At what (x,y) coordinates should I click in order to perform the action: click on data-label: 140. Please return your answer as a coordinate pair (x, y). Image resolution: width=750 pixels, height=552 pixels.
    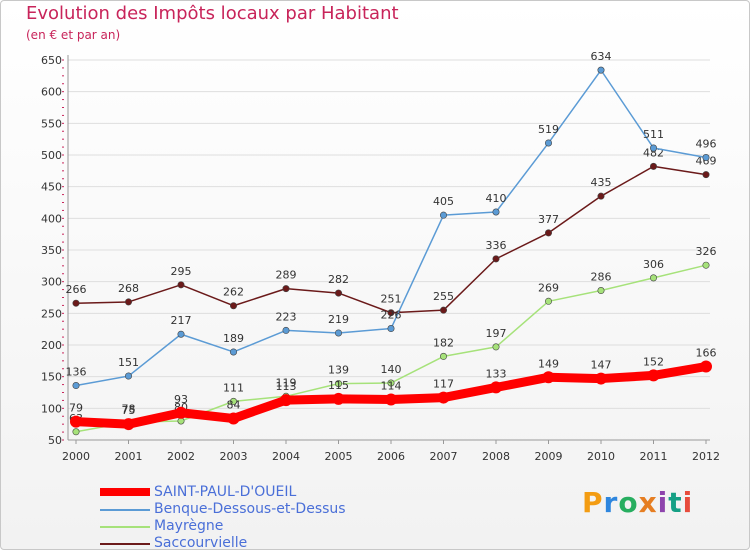
    Looking at the image, I should click on (391, 369).